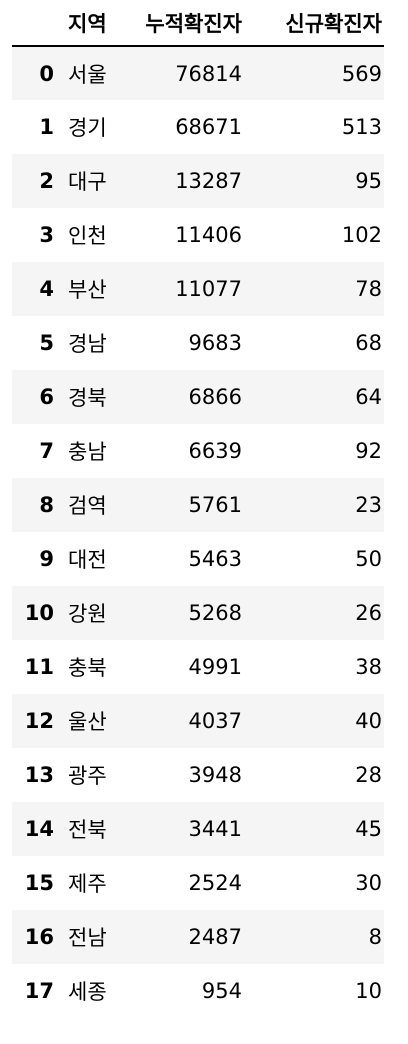 Image resolution: width=408 pixels, height=1044 pixels. I want to click on row-index: 6, so click(46, 397).